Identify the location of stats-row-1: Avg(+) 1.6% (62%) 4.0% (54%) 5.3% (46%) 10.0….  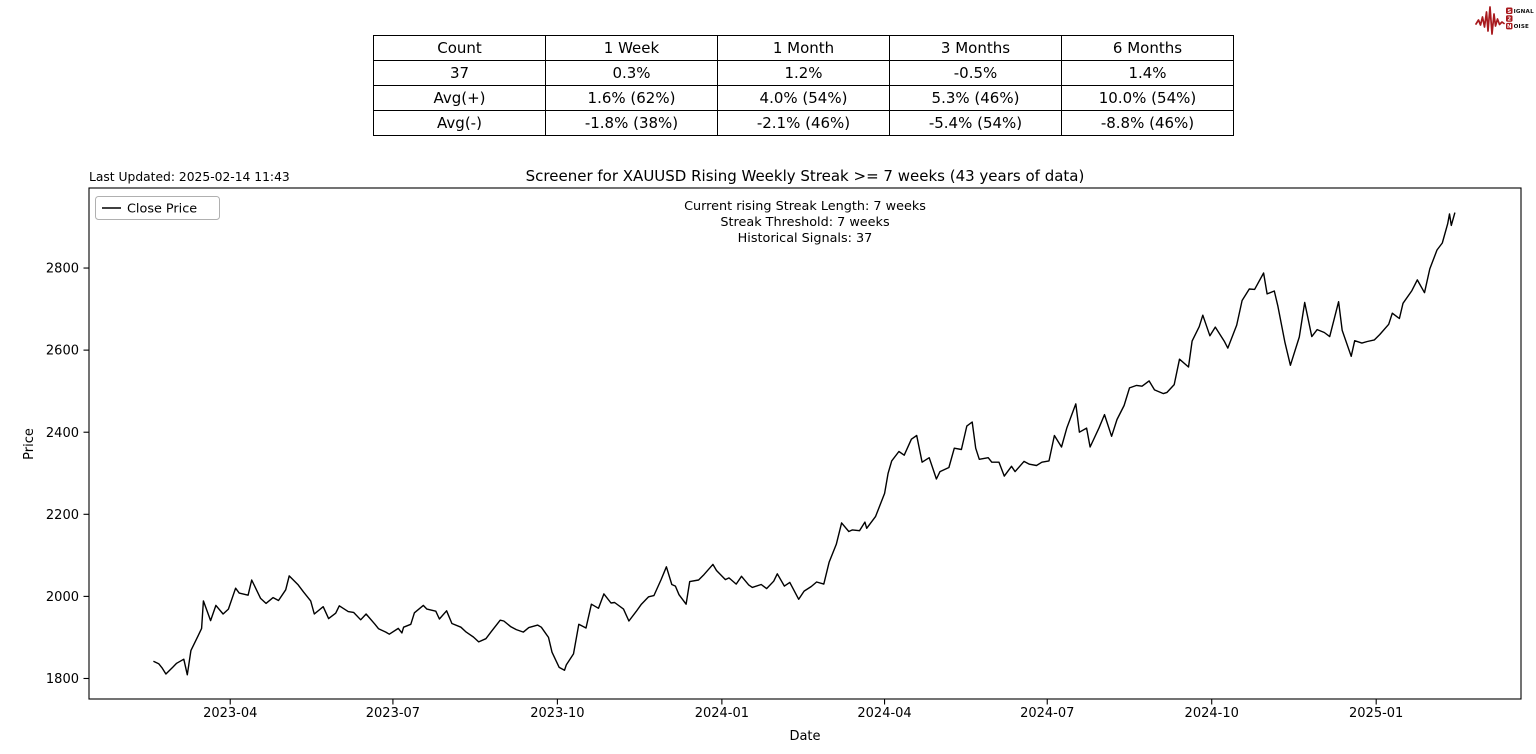
(803, 98).